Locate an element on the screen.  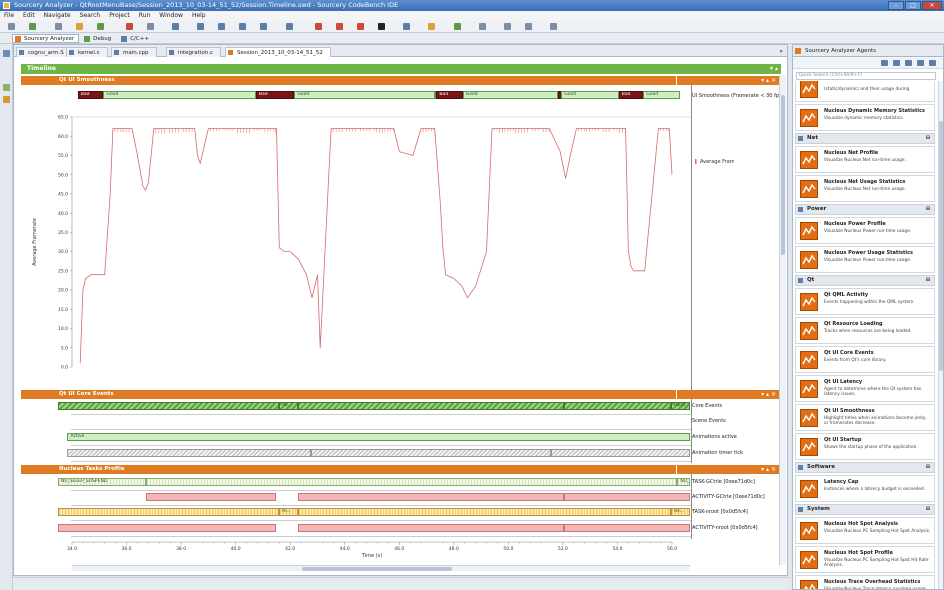
editor-tab: kernel.c is located at coordinates (87, 52).